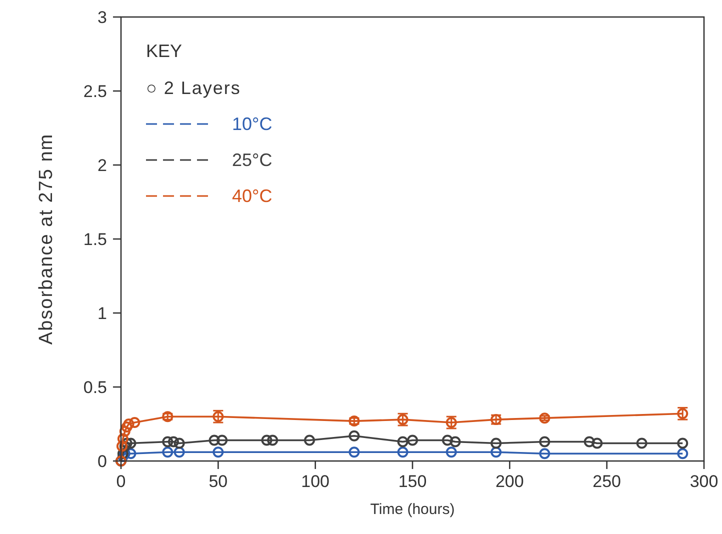 This screenshot has width=722, height=534. What do you see at coordinates (164, 51) in the screenshot?
I see `legend-title: KEY` at bounding box center [164, 51].